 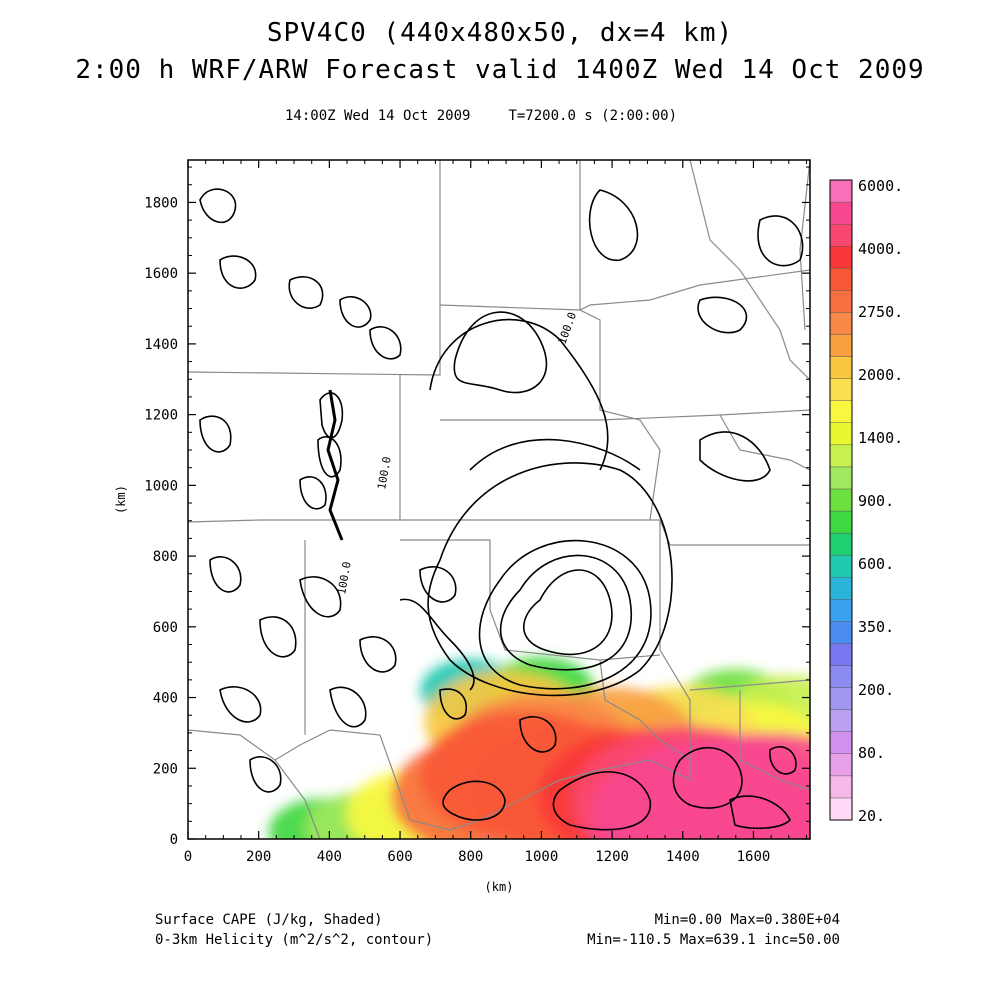 I want to click on colorbar-label: 350., so click(x=876, y=627).